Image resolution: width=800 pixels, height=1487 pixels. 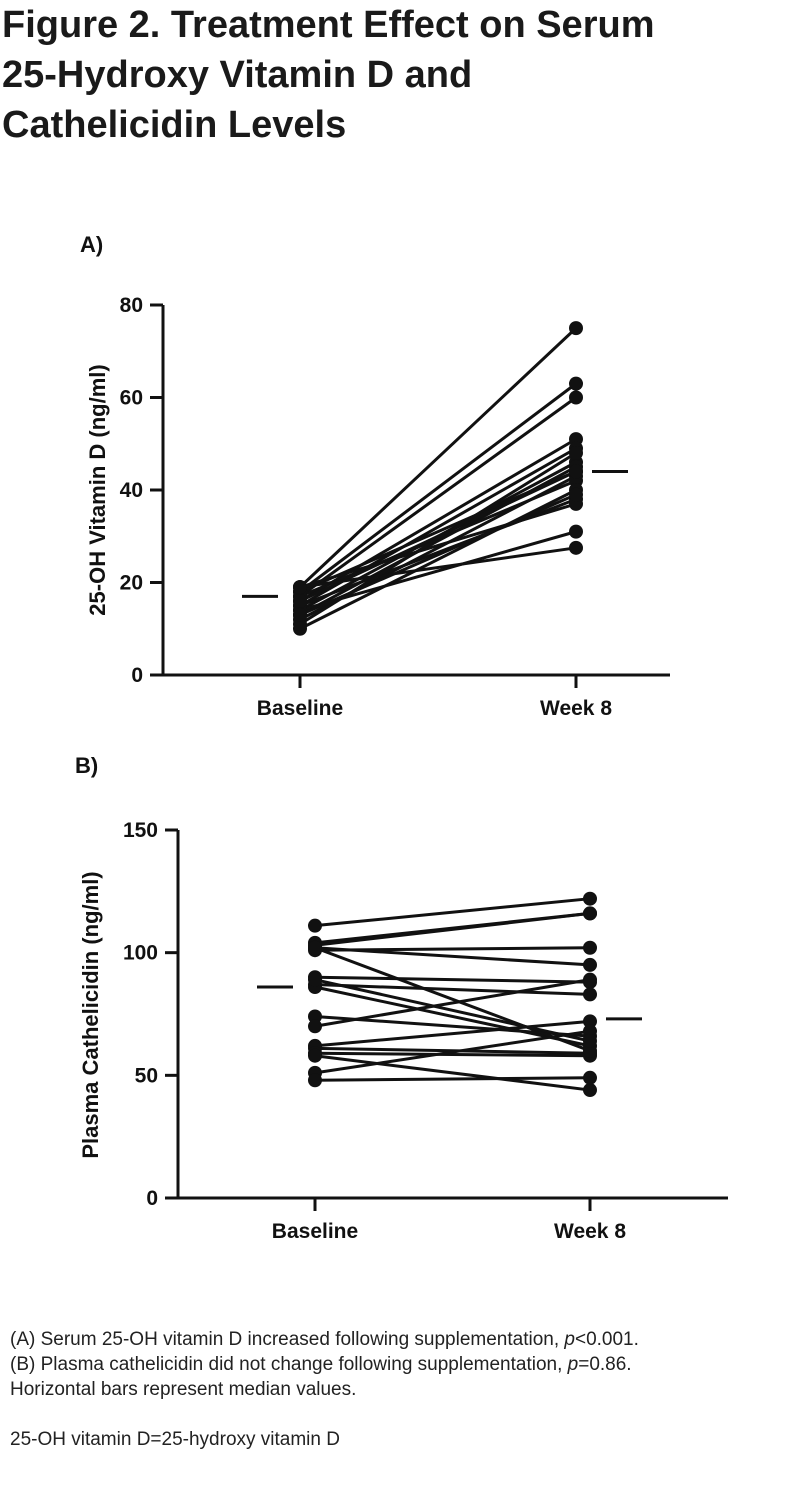 What do you see at coordinates (131, 305) in the screenshot?
I see `y-tick-label: 80` at bounding box center [131, 305].